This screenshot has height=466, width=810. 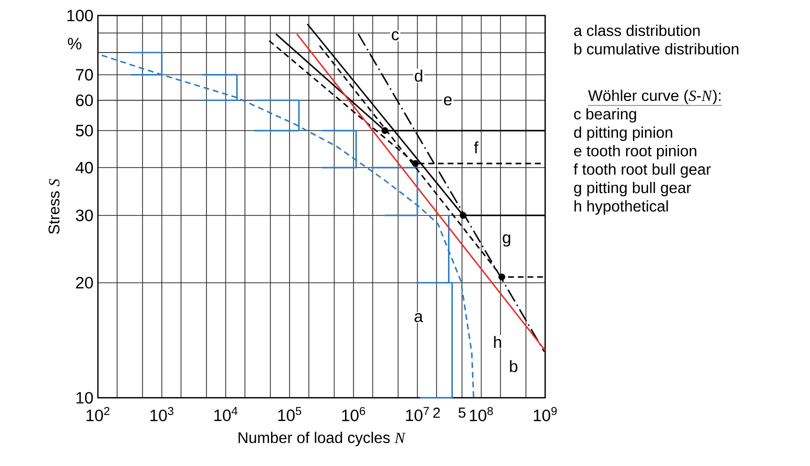 I want to click on x-tick-label: 10$^{2}$, so click(x=98, y=414).